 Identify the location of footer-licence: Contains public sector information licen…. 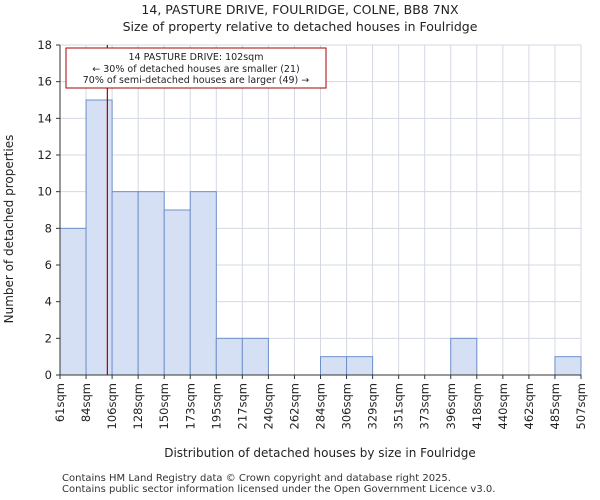
(279, 489).